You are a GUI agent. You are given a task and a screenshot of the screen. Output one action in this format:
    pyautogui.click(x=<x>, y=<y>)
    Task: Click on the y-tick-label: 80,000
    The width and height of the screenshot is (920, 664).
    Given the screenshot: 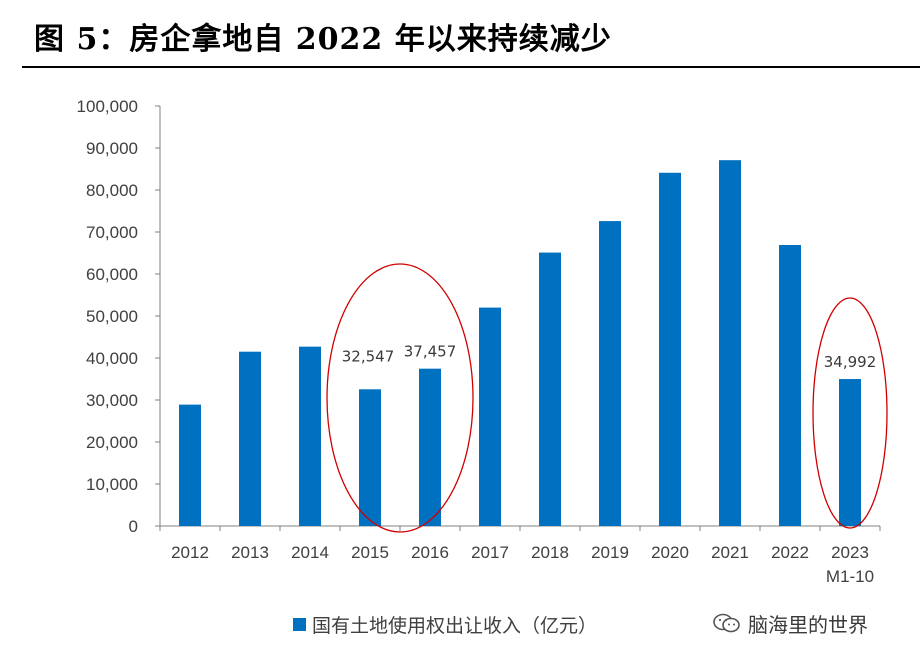 What is the action you would take?
    pyautogui.click(x=112, y=190)
    